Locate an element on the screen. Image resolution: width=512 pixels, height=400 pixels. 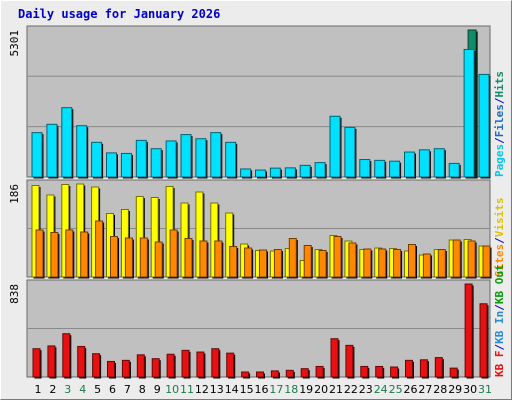
y-max-label: 5301 is located at coordinates (14, 43).